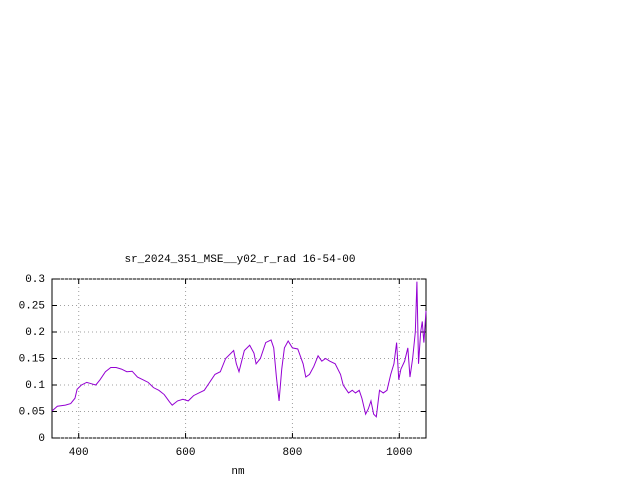 Image resolution: width=640 pixels, height=480 pixels. I want to click on y-tick-label: 0.15, so click(32, 359).